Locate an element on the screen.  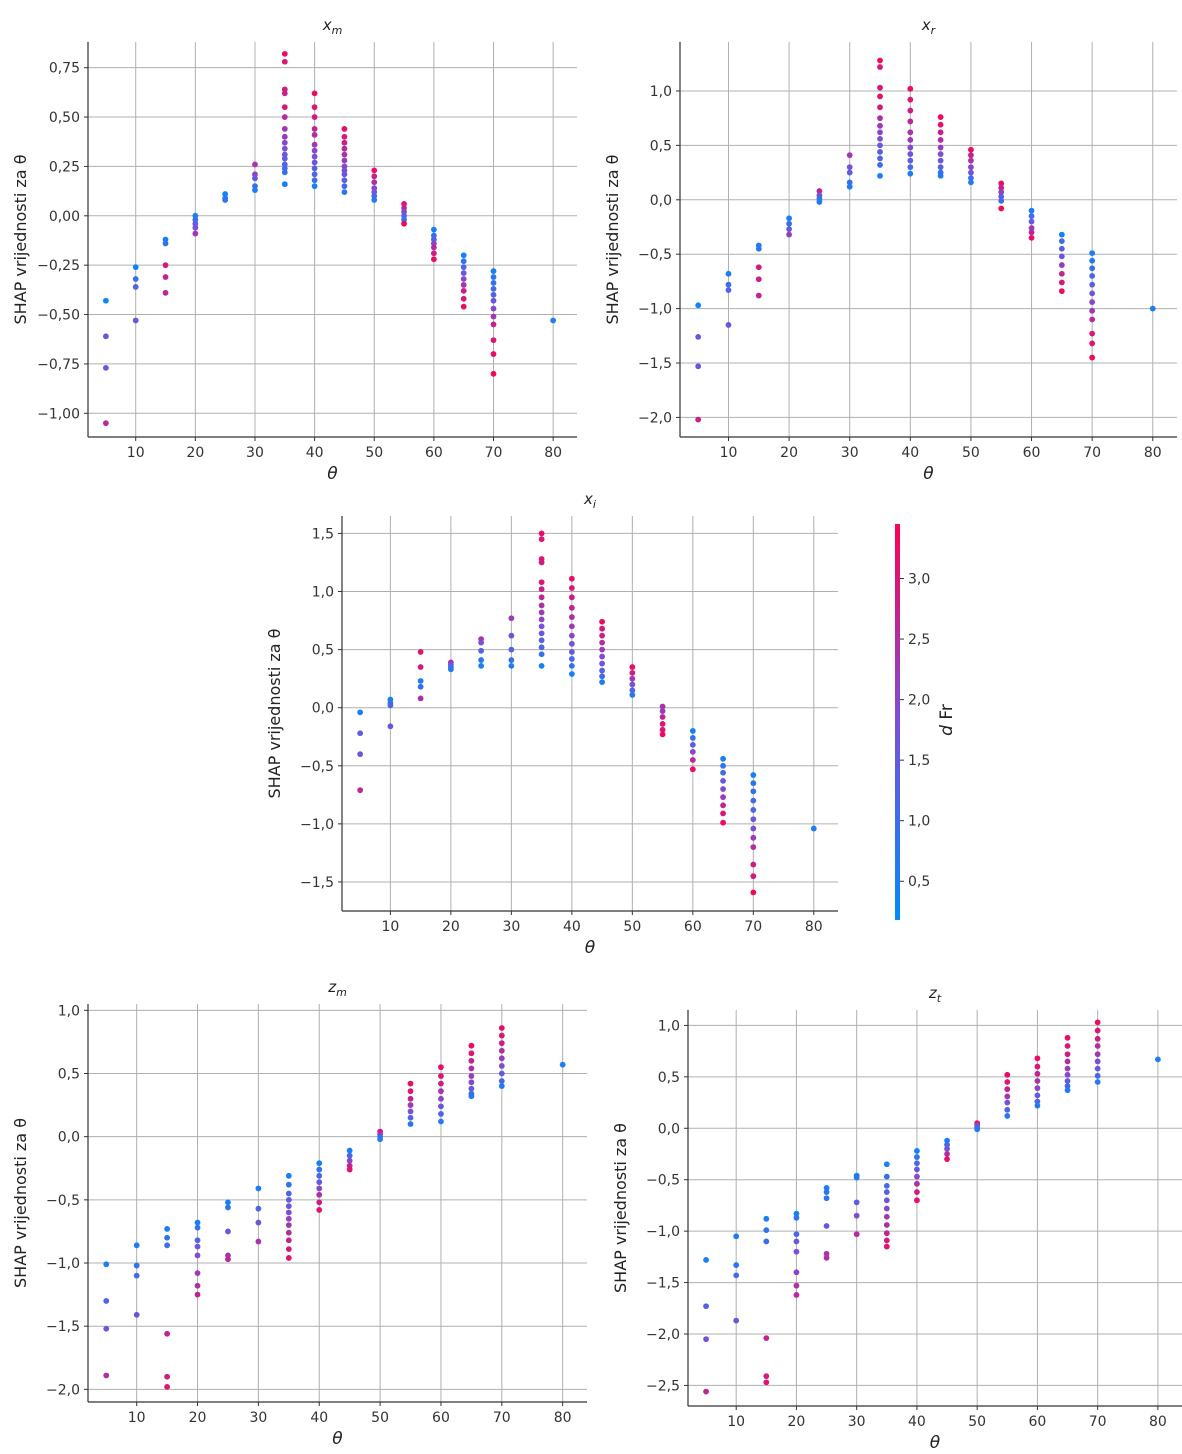
chart-title: xi is located at coordinates (589, 500).